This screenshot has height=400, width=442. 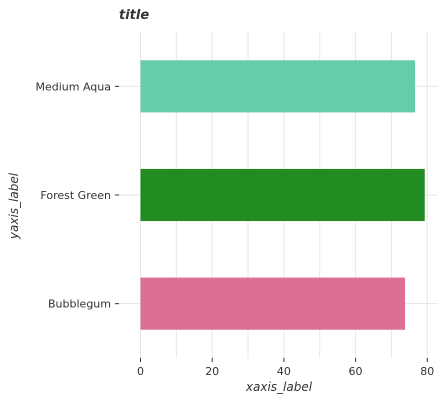 What do you see at coordinates (284, 371) in the screenshot?
I see `x-tick-label: 40` at bounding box center [284, 371].